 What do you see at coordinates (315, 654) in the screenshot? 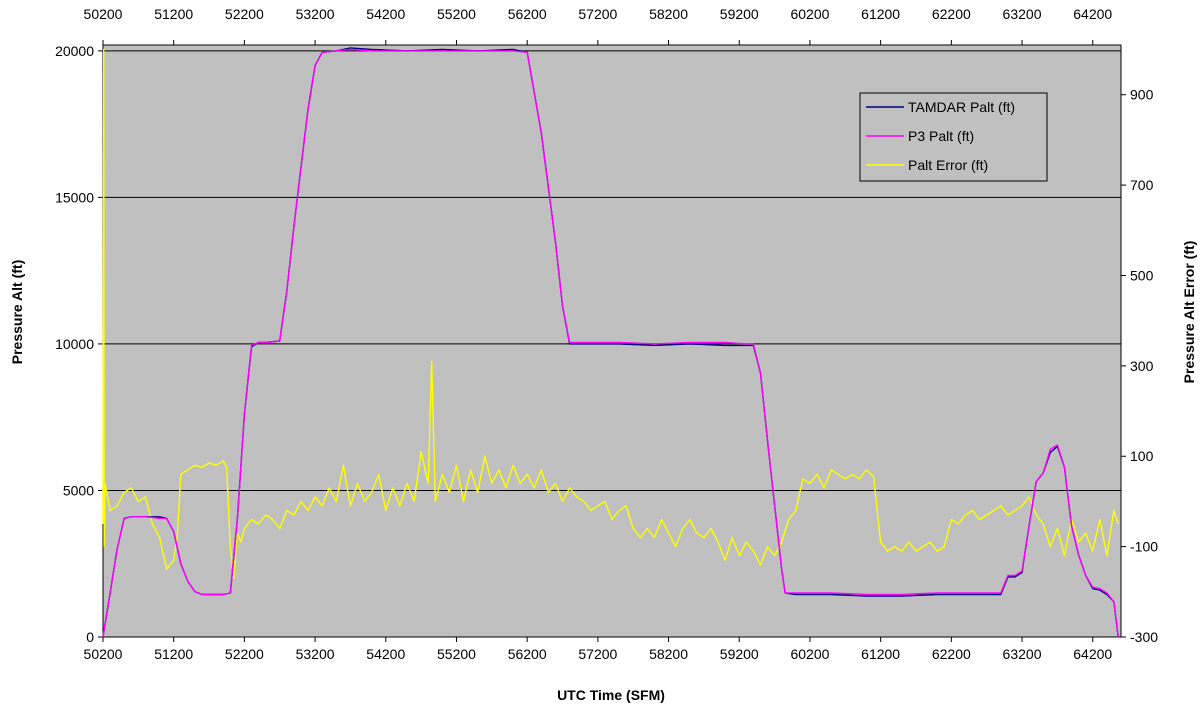
I see `x-tick-label: 53200` at bounding box center [315, 654].